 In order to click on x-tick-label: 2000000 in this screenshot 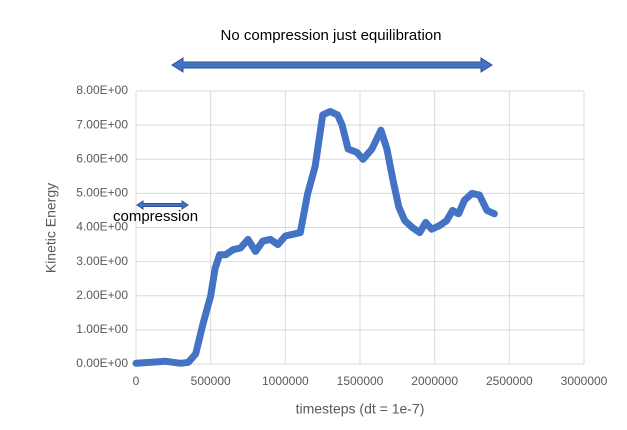, I will do `click(434, 381)`.